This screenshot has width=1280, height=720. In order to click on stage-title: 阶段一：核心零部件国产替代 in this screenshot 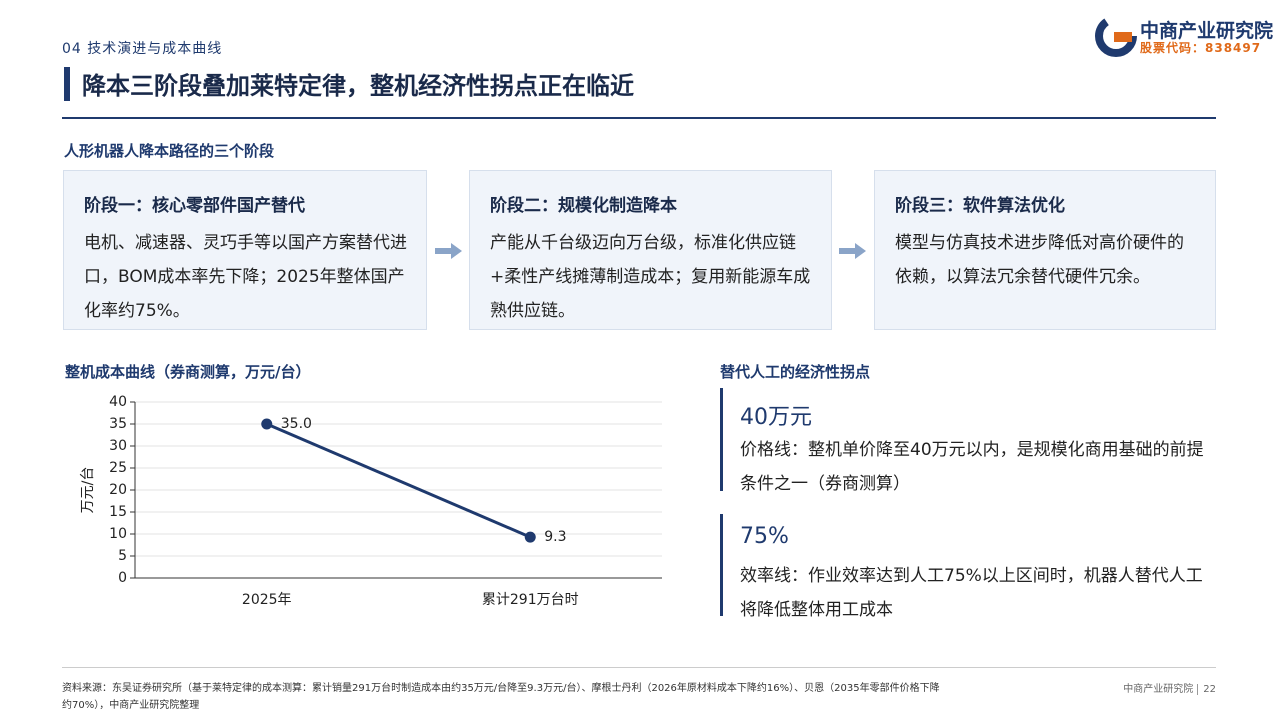, I will do `click(194, 206)`.